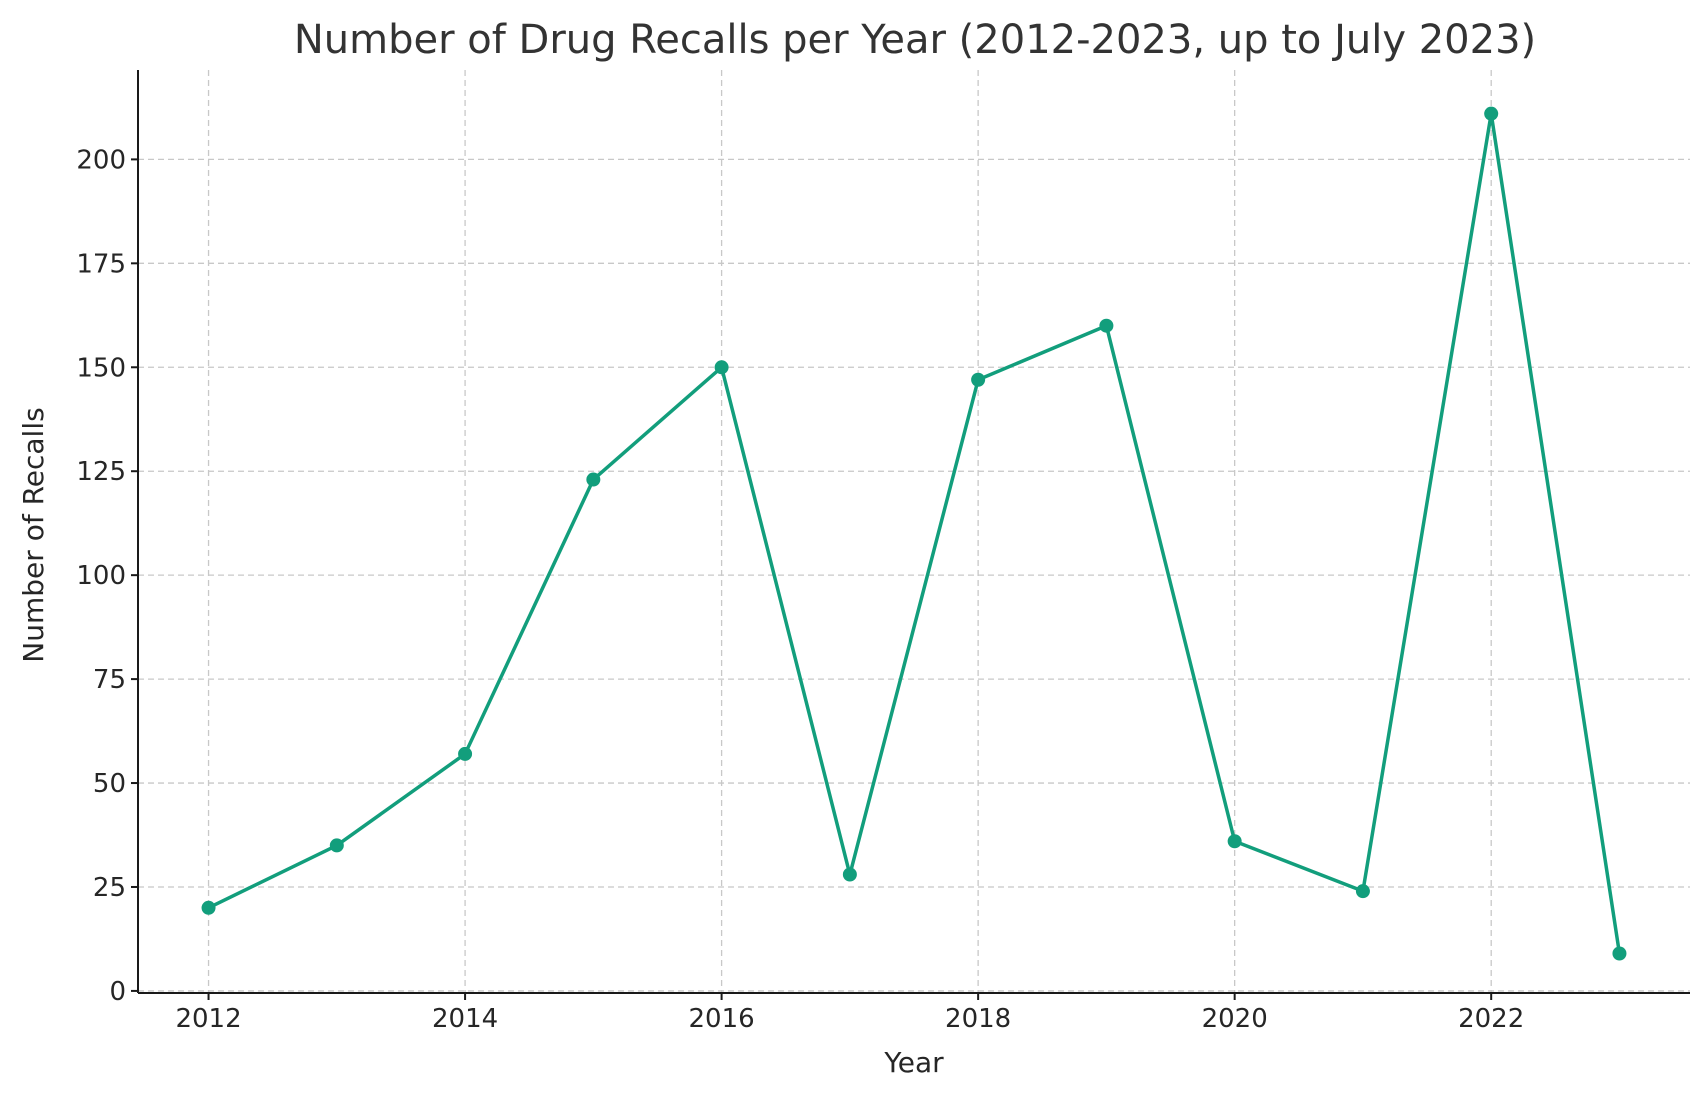  Describe the element at coordinates (101, 576) in the screenshot. I see `y-tick-label-100: 100` at that location.